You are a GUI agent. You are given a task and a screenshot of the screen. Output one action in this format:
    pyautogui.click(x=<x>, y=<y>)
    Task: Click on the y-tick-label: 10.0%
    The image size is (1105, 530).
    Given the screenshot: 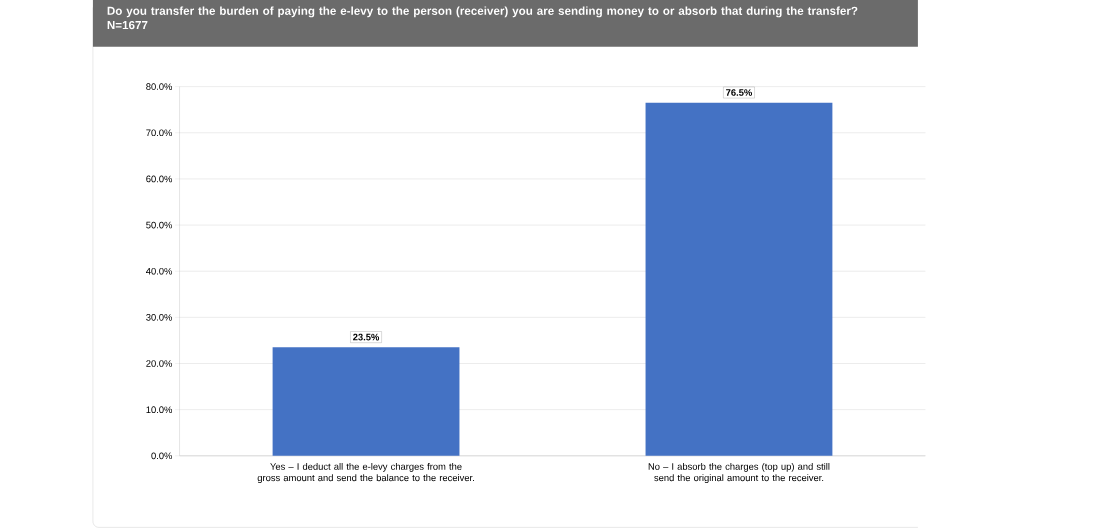 What is the action you would take?
    pyautogui.click(x=159, y=409)
    